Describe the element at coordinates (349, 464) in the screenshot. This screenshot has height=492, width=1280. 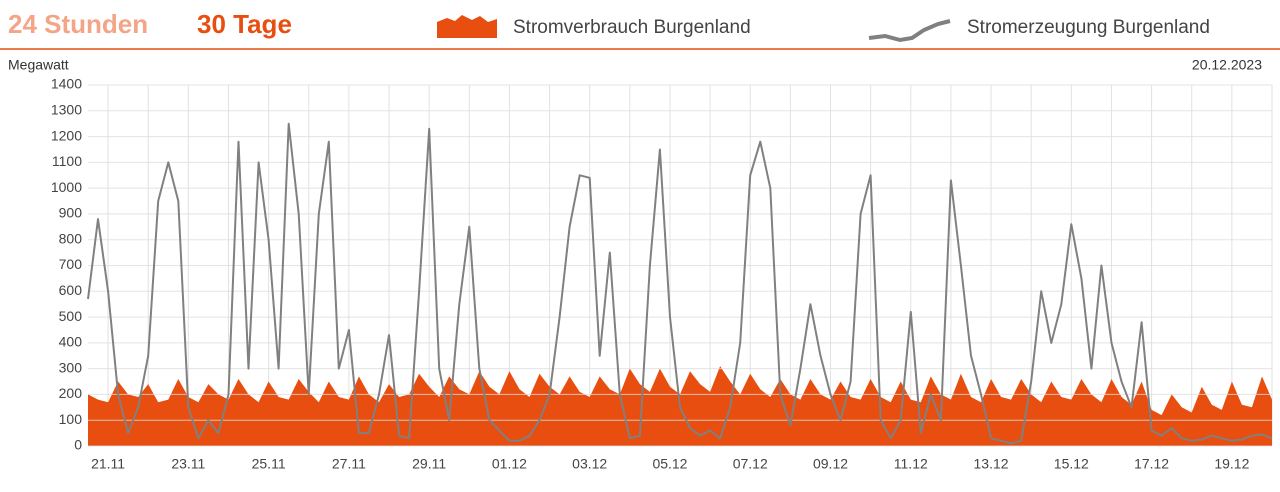
I see `x-tick-label: 27.11` at that location.